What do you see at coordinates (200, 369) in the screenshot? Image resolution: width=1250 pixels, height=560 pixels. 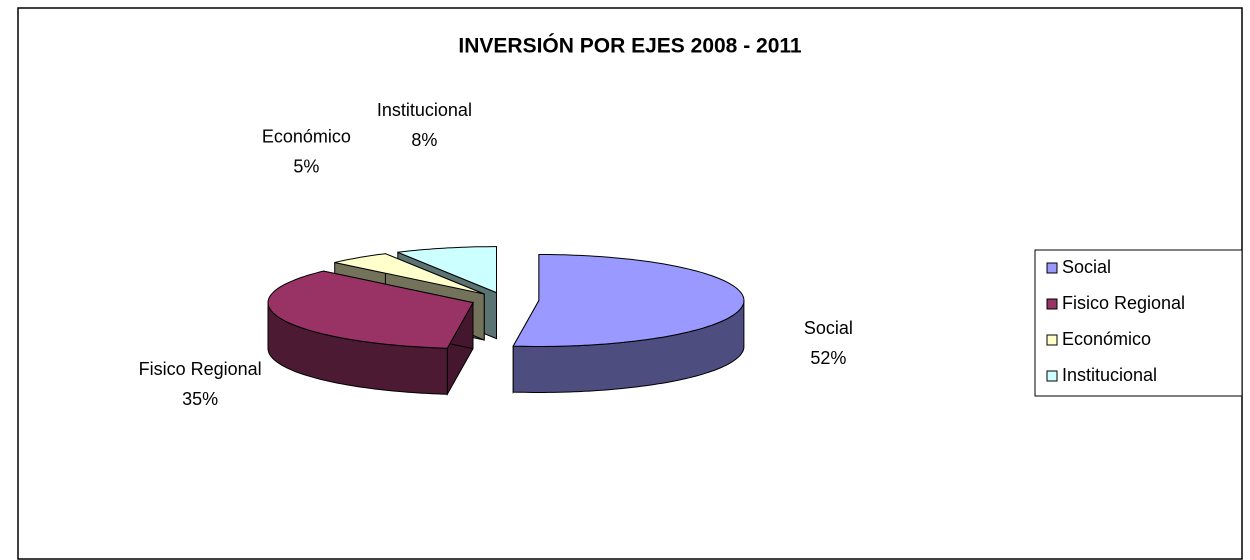 I see `data-label-name: Fisico Regional` at bounding box center [200, 369].